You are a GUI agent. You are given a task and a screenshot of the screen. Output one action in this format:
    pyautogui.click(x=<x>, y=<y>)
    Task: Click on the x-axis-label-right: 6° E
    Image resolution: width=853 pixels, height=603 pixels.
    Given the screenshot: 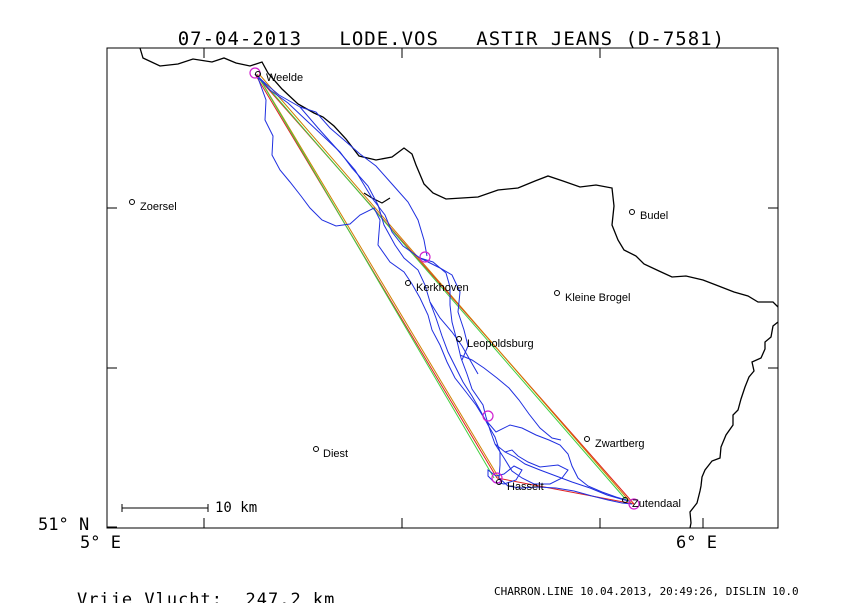 What is the action you would take?
    pyautogui.click(x=696, y=543)
    